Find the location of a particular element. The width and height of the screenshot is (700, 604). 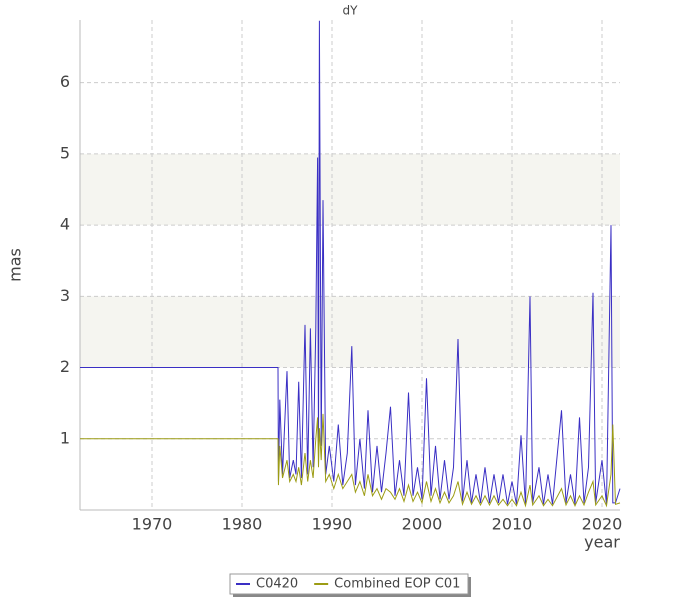

data-line is located at coordinates (350, 460).